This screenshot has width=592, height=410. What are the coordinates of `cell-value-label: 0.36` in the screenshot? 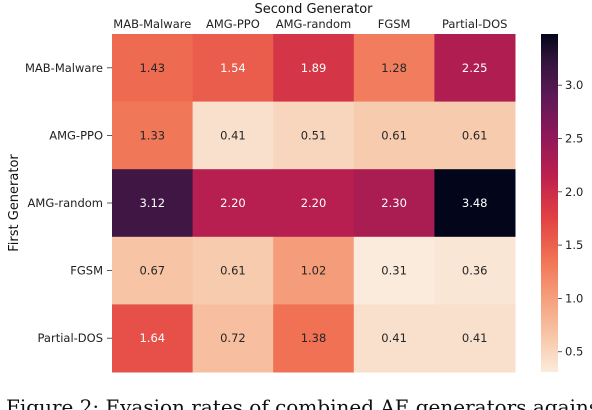 It's located at (475, 271).